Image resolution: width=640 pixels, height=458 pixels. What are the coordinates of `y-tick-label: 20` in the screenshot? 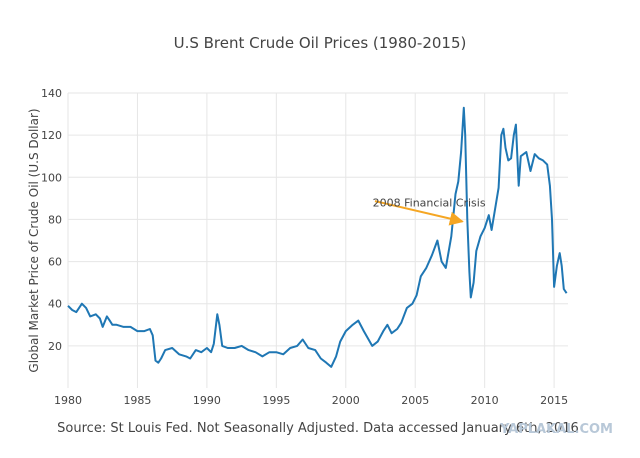 It's located at (55, 346).